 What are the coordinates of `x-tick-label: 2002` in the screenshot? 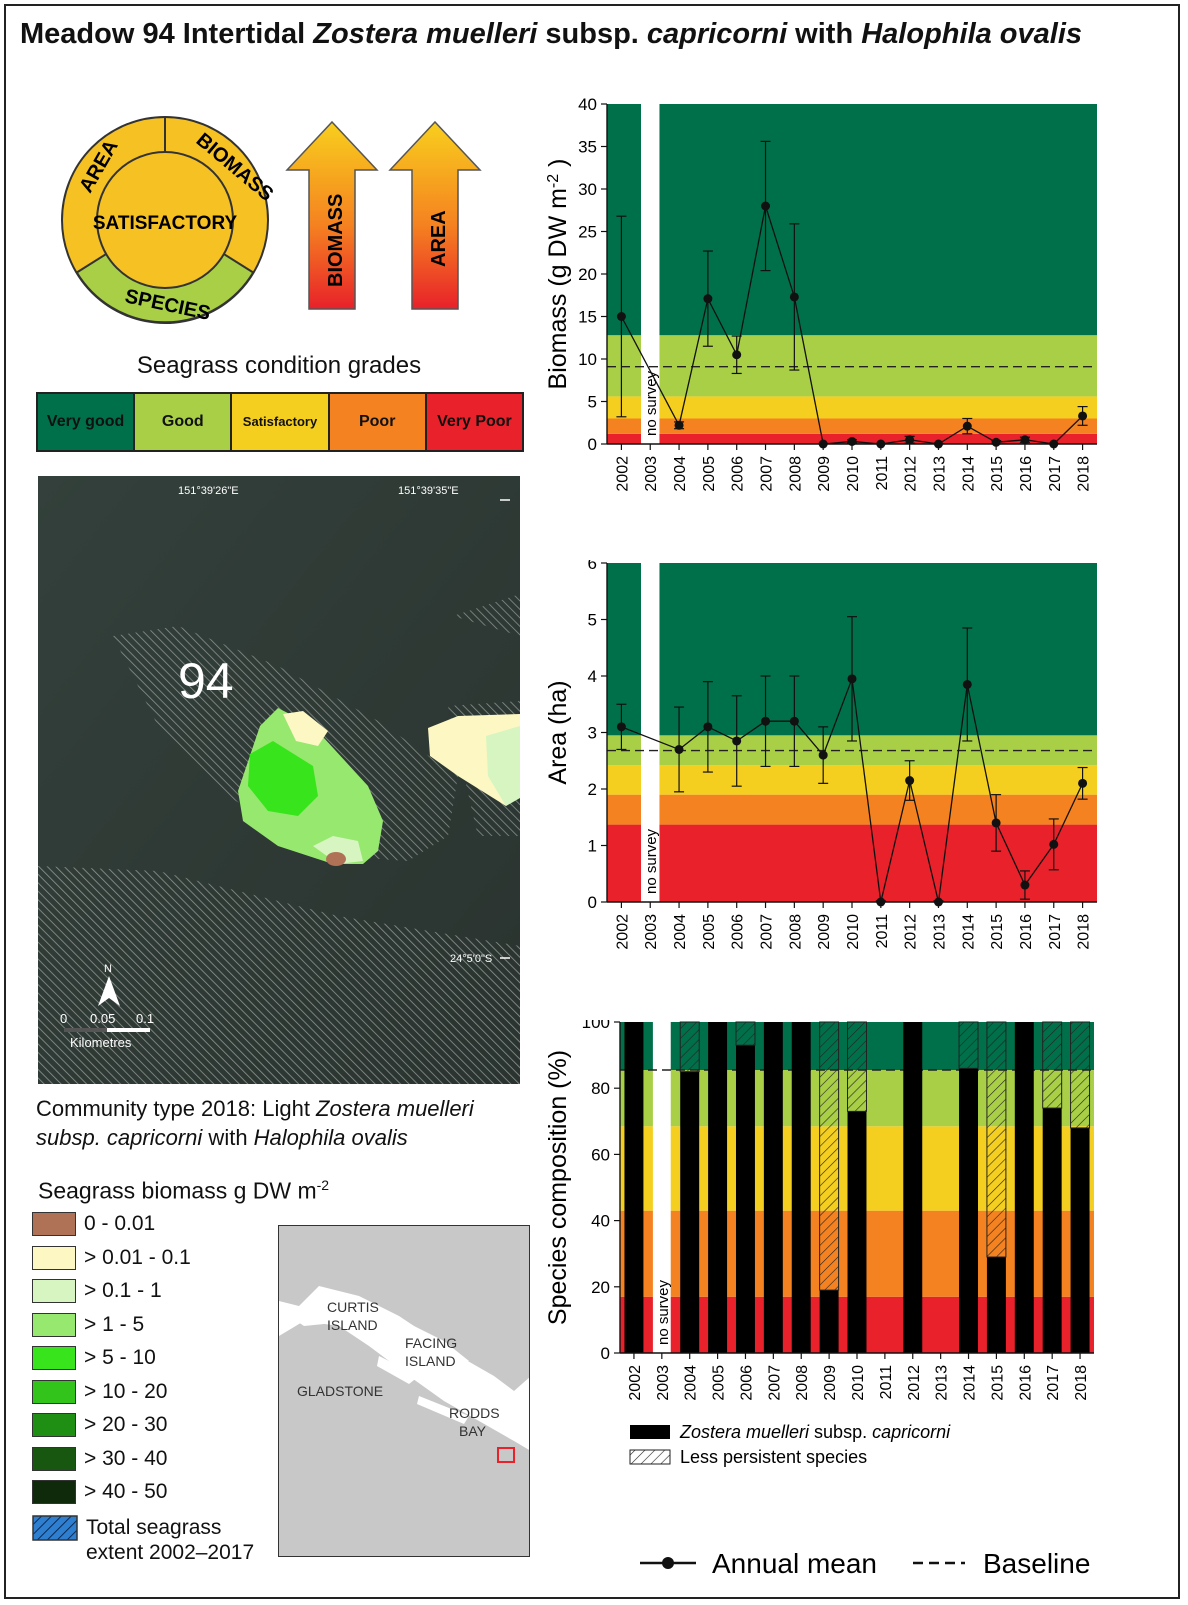 It's located at (622, 932).